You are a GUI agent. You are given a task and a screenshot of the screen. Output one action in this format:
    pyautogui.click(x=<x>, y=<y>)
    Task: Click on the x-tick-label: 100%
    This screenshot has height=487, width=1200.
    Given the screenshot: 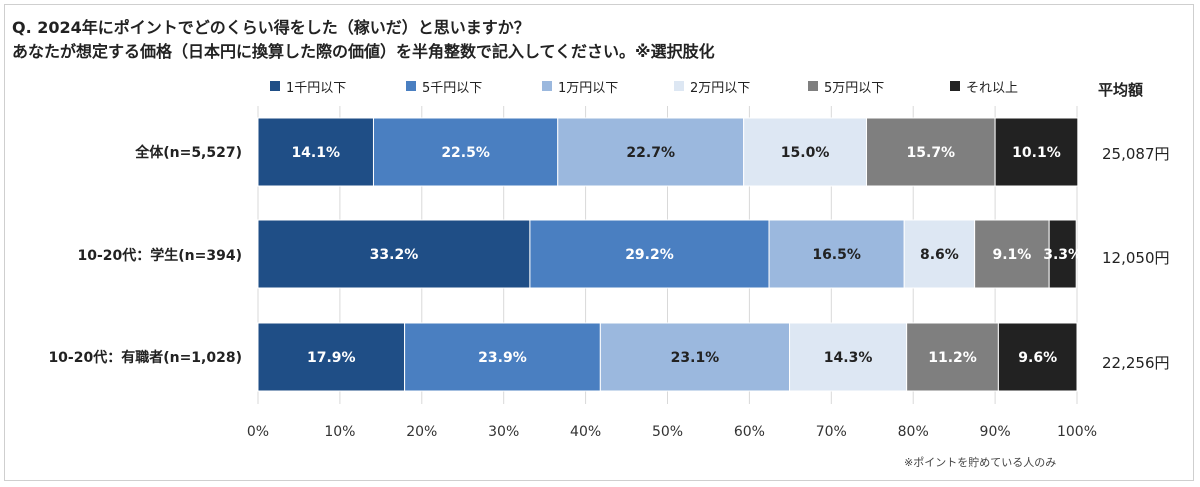 What is the action you would take?
    pyautogui.click(x=1077, y=432)
    